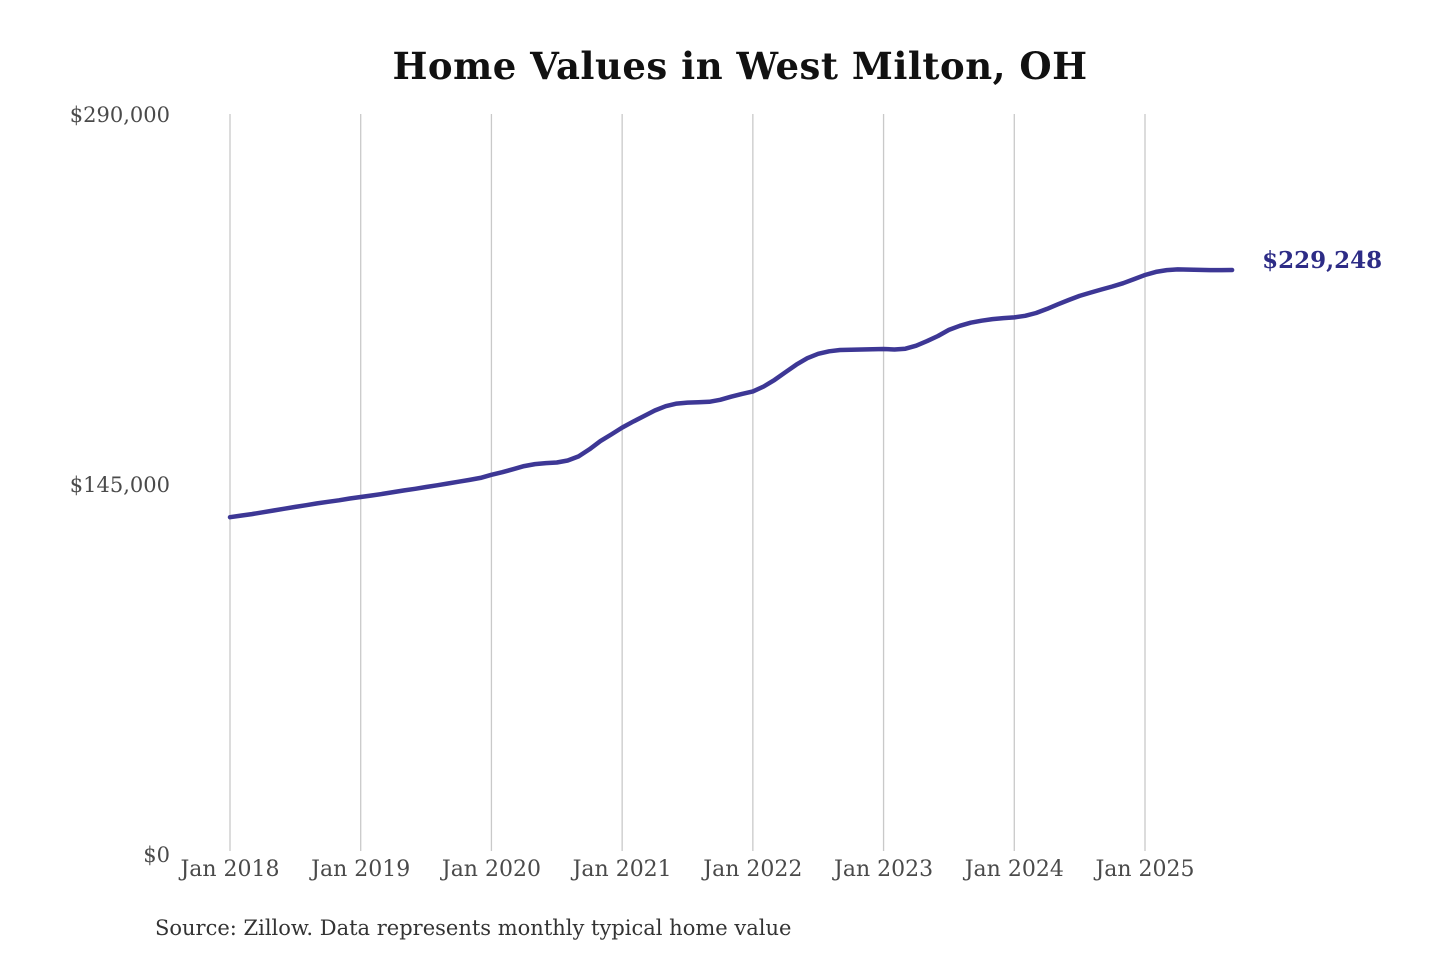  Describe the element at coordinates (119, 485) in the screenshot. I see `y-tick-label: $145,000` at that location.